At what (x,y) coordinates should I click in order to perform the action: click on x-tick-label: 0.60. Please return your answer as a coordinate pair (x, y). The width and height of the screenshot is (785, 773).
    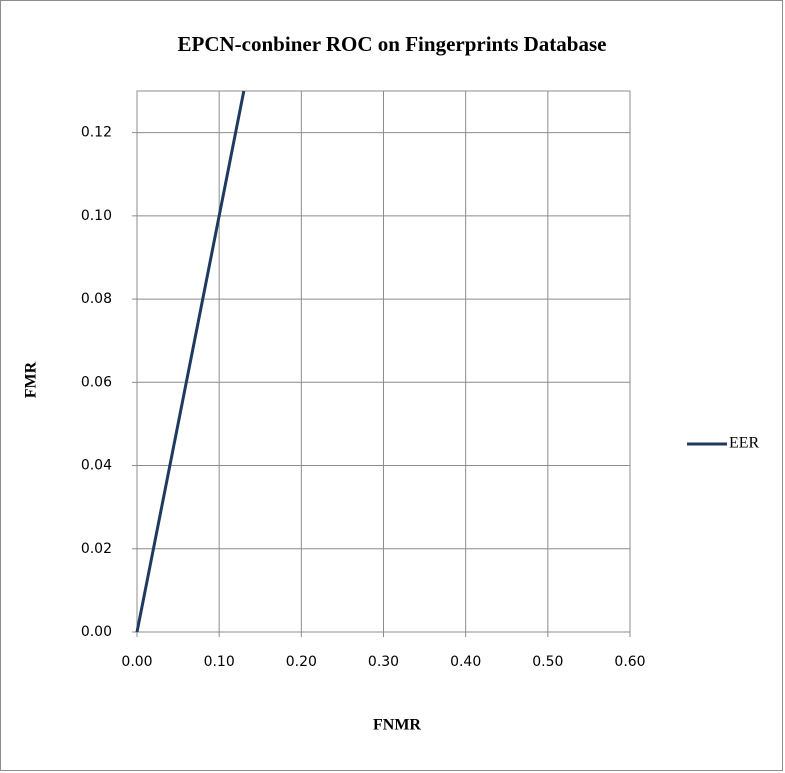
    Looking at the image, I should click on (629, 662).